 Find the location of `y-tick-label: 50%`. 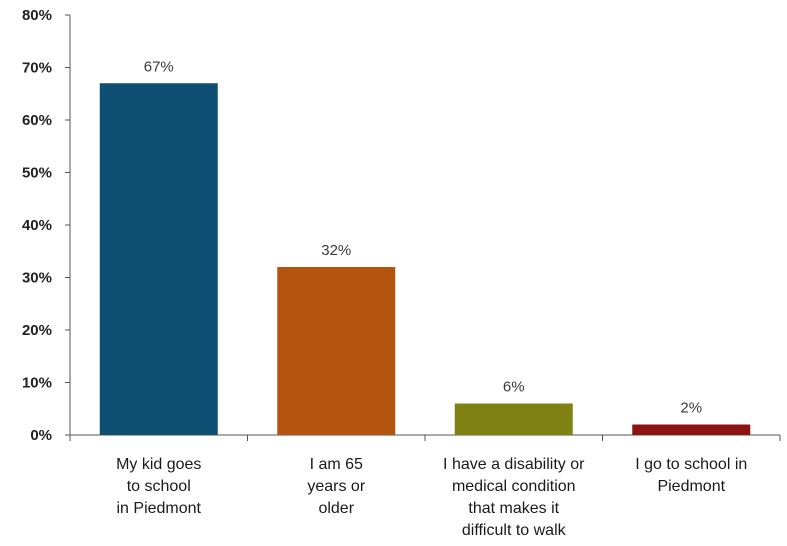

y-tick-label: 50% is located at coordinates (37, 173).